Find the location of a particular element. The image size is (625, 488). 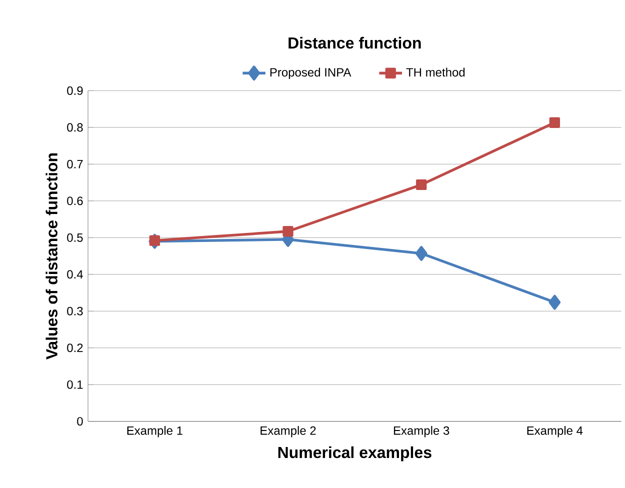

y-tick-label: 0.5 is located at coordinates (75, 237).